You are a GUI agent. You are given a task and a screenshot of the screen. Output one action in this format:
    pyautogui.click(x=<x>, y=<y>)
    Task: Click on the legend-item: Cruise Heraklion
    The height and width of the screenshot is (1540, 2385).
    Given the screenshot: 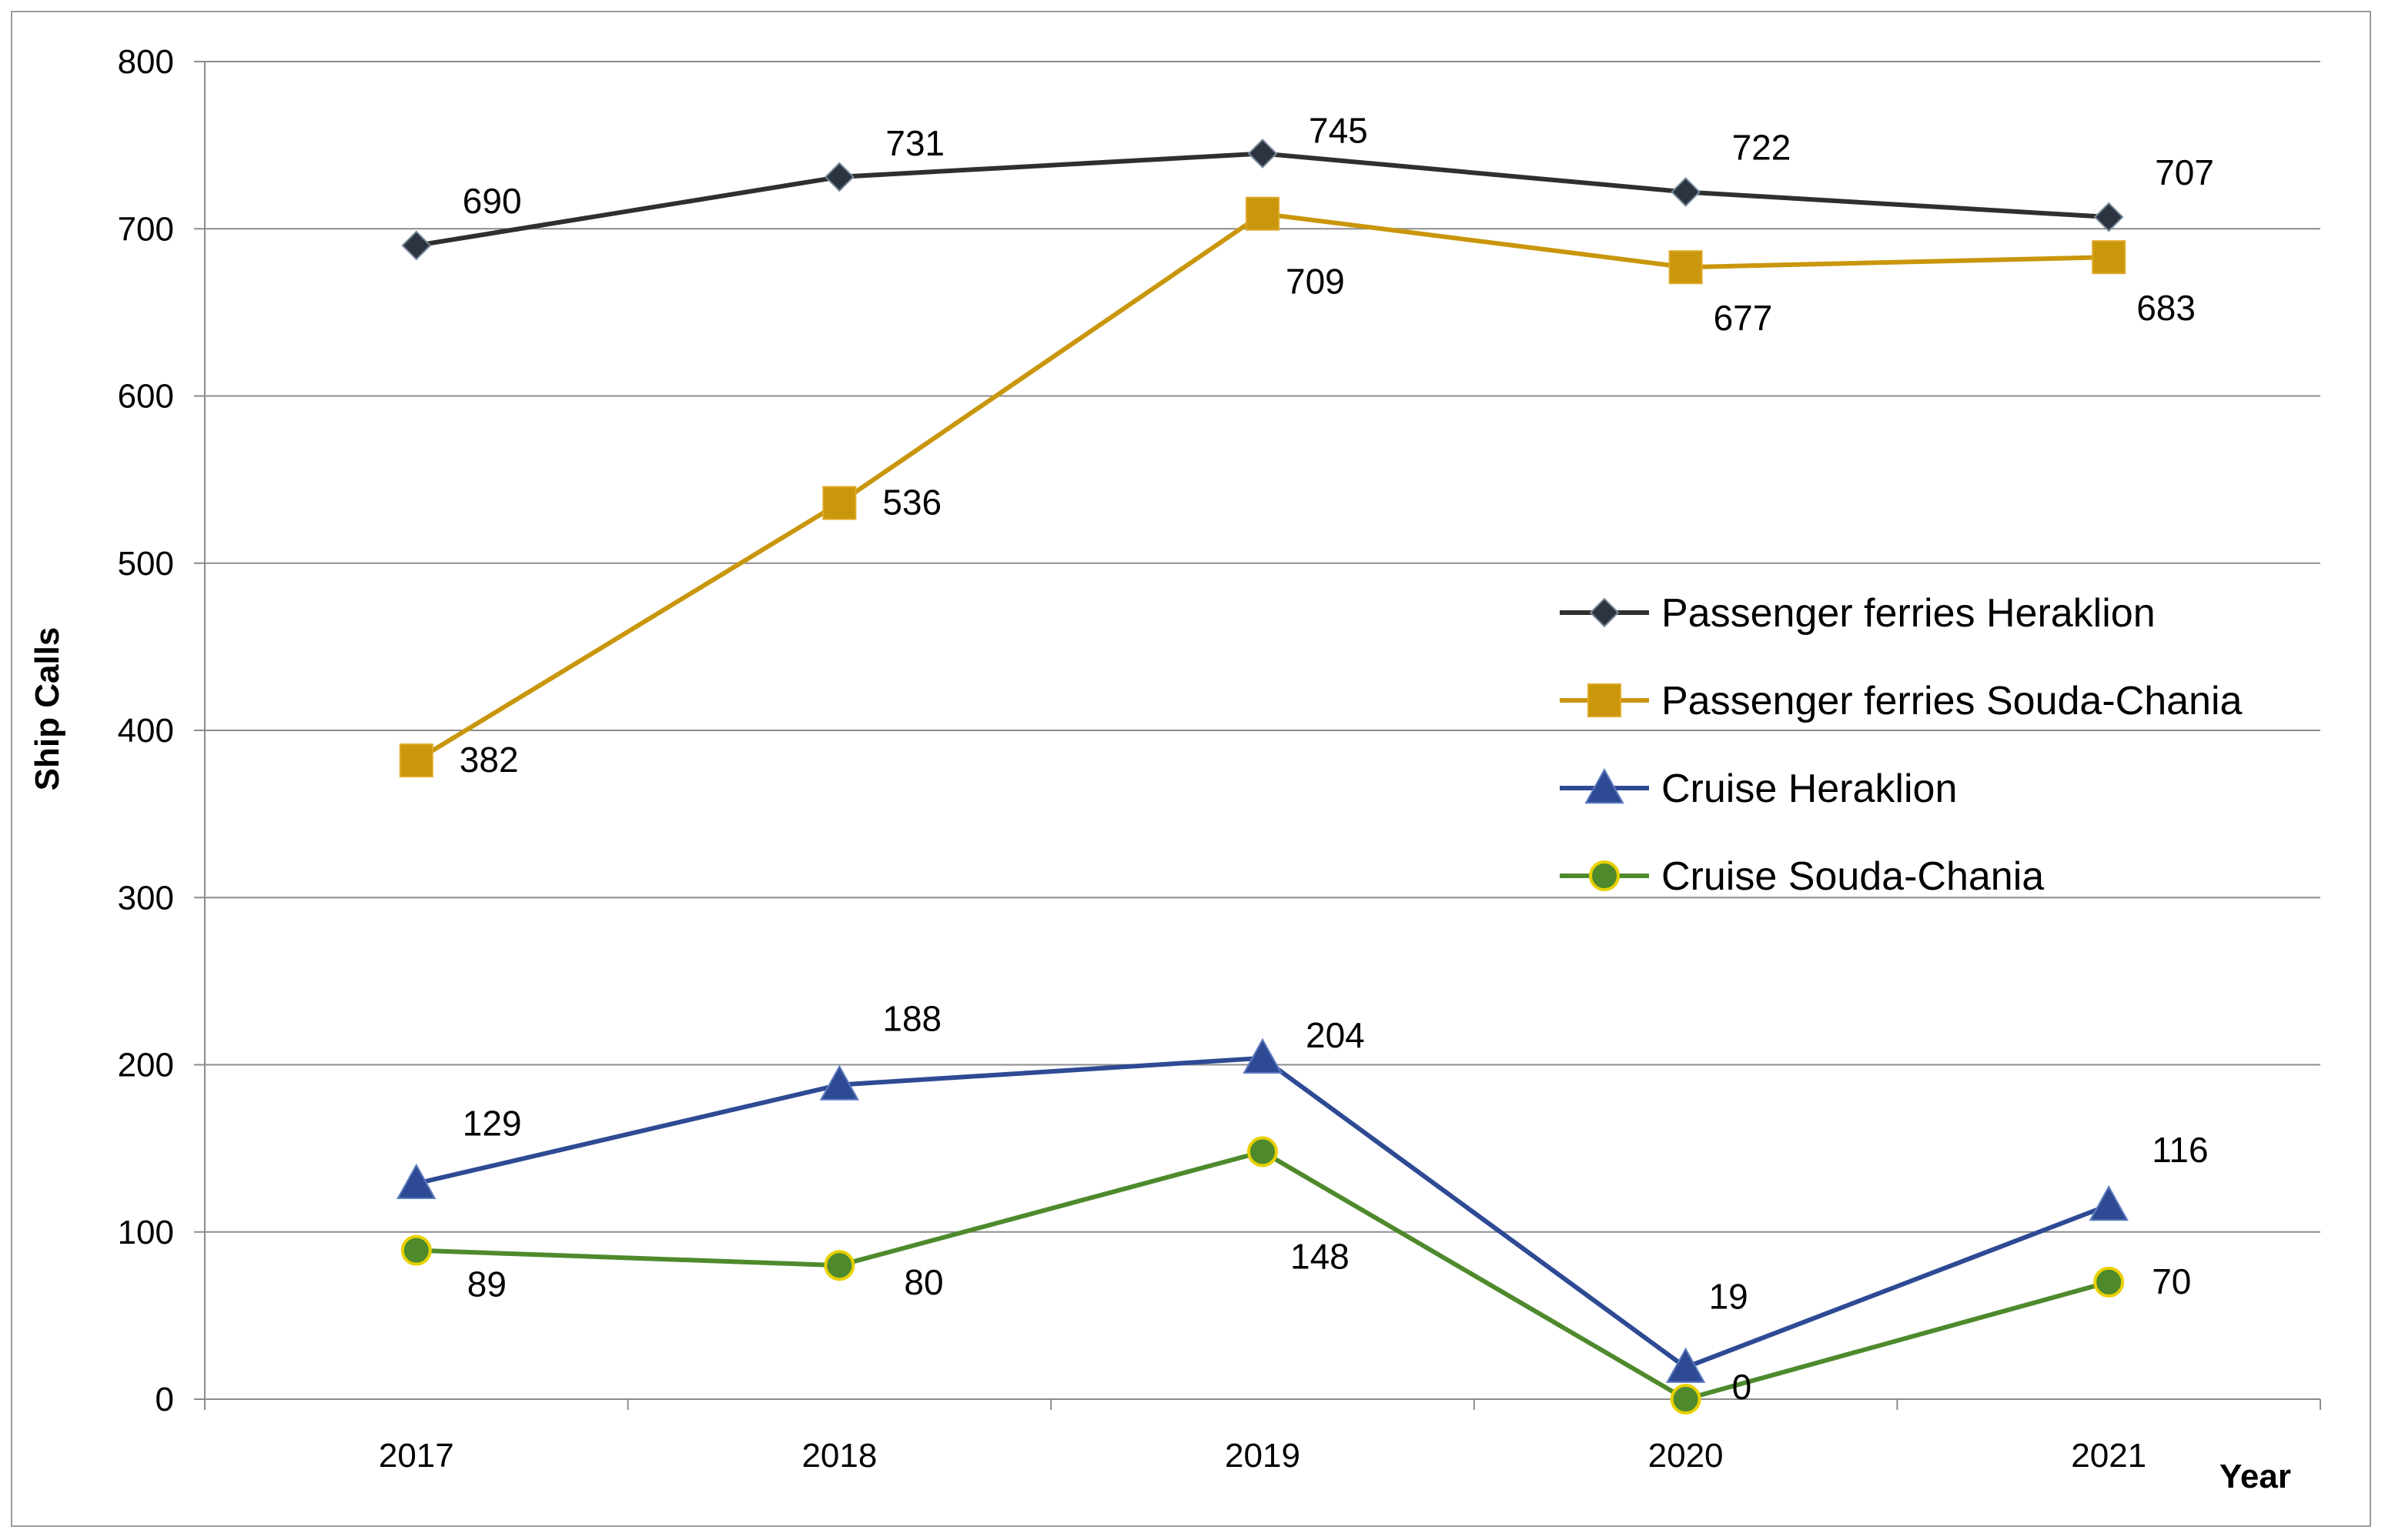 What is the action you would take?
    pyautogui.click(x=1759, y=789)
    